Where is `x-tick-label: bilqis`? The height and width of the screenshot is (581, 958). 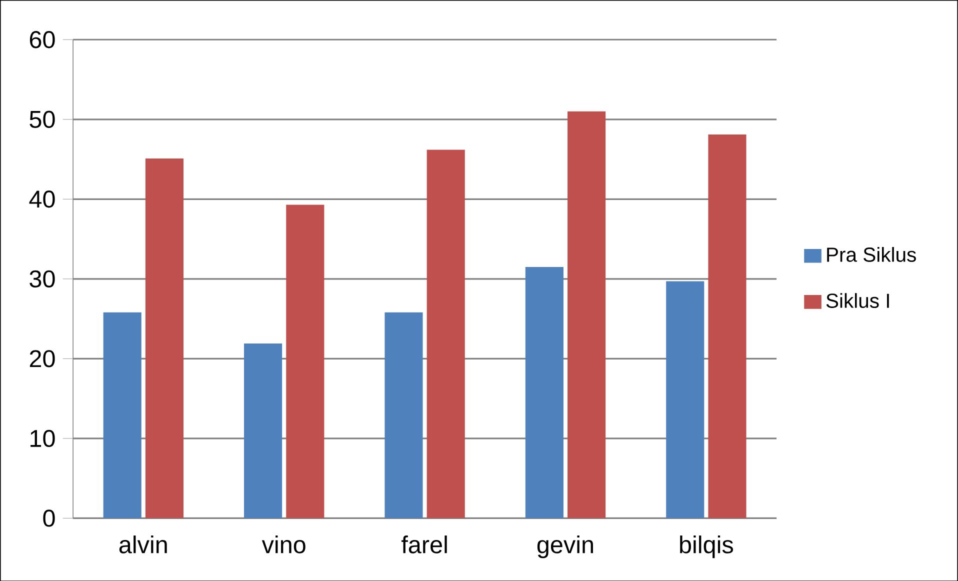 x-tick-label: bilqis is located at coordinates (707, 546).